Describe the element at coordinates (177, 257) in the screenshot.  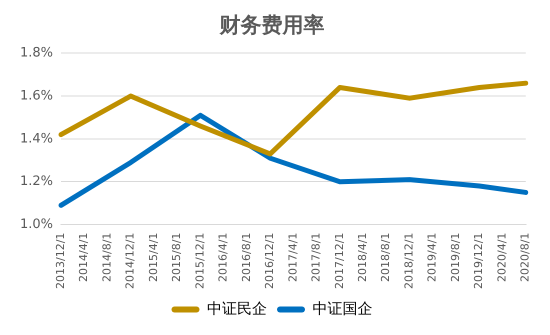
I see `x-tick-label: 2015/8/1` at that location.